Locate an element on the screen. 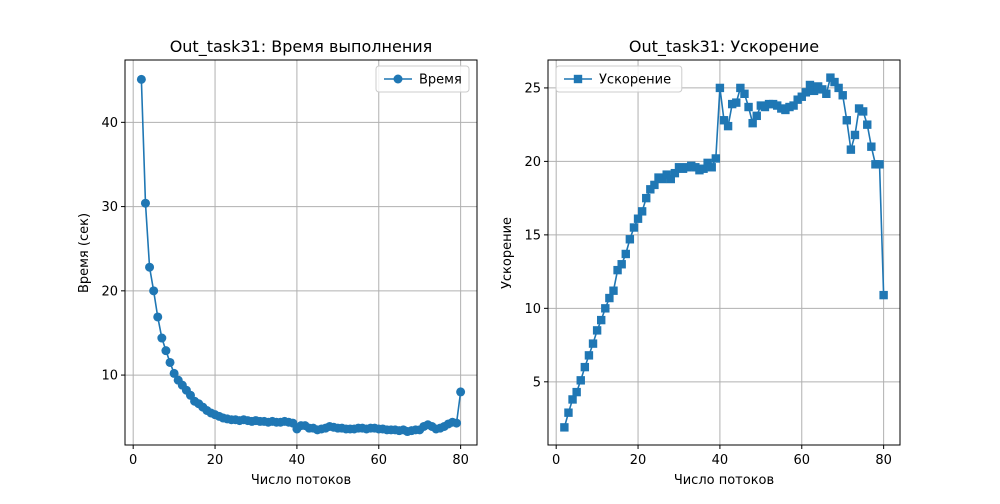 This screenshot has height=504, width=1000. speedup-y-tick-label: 25 is located at coordinates (532, 88).